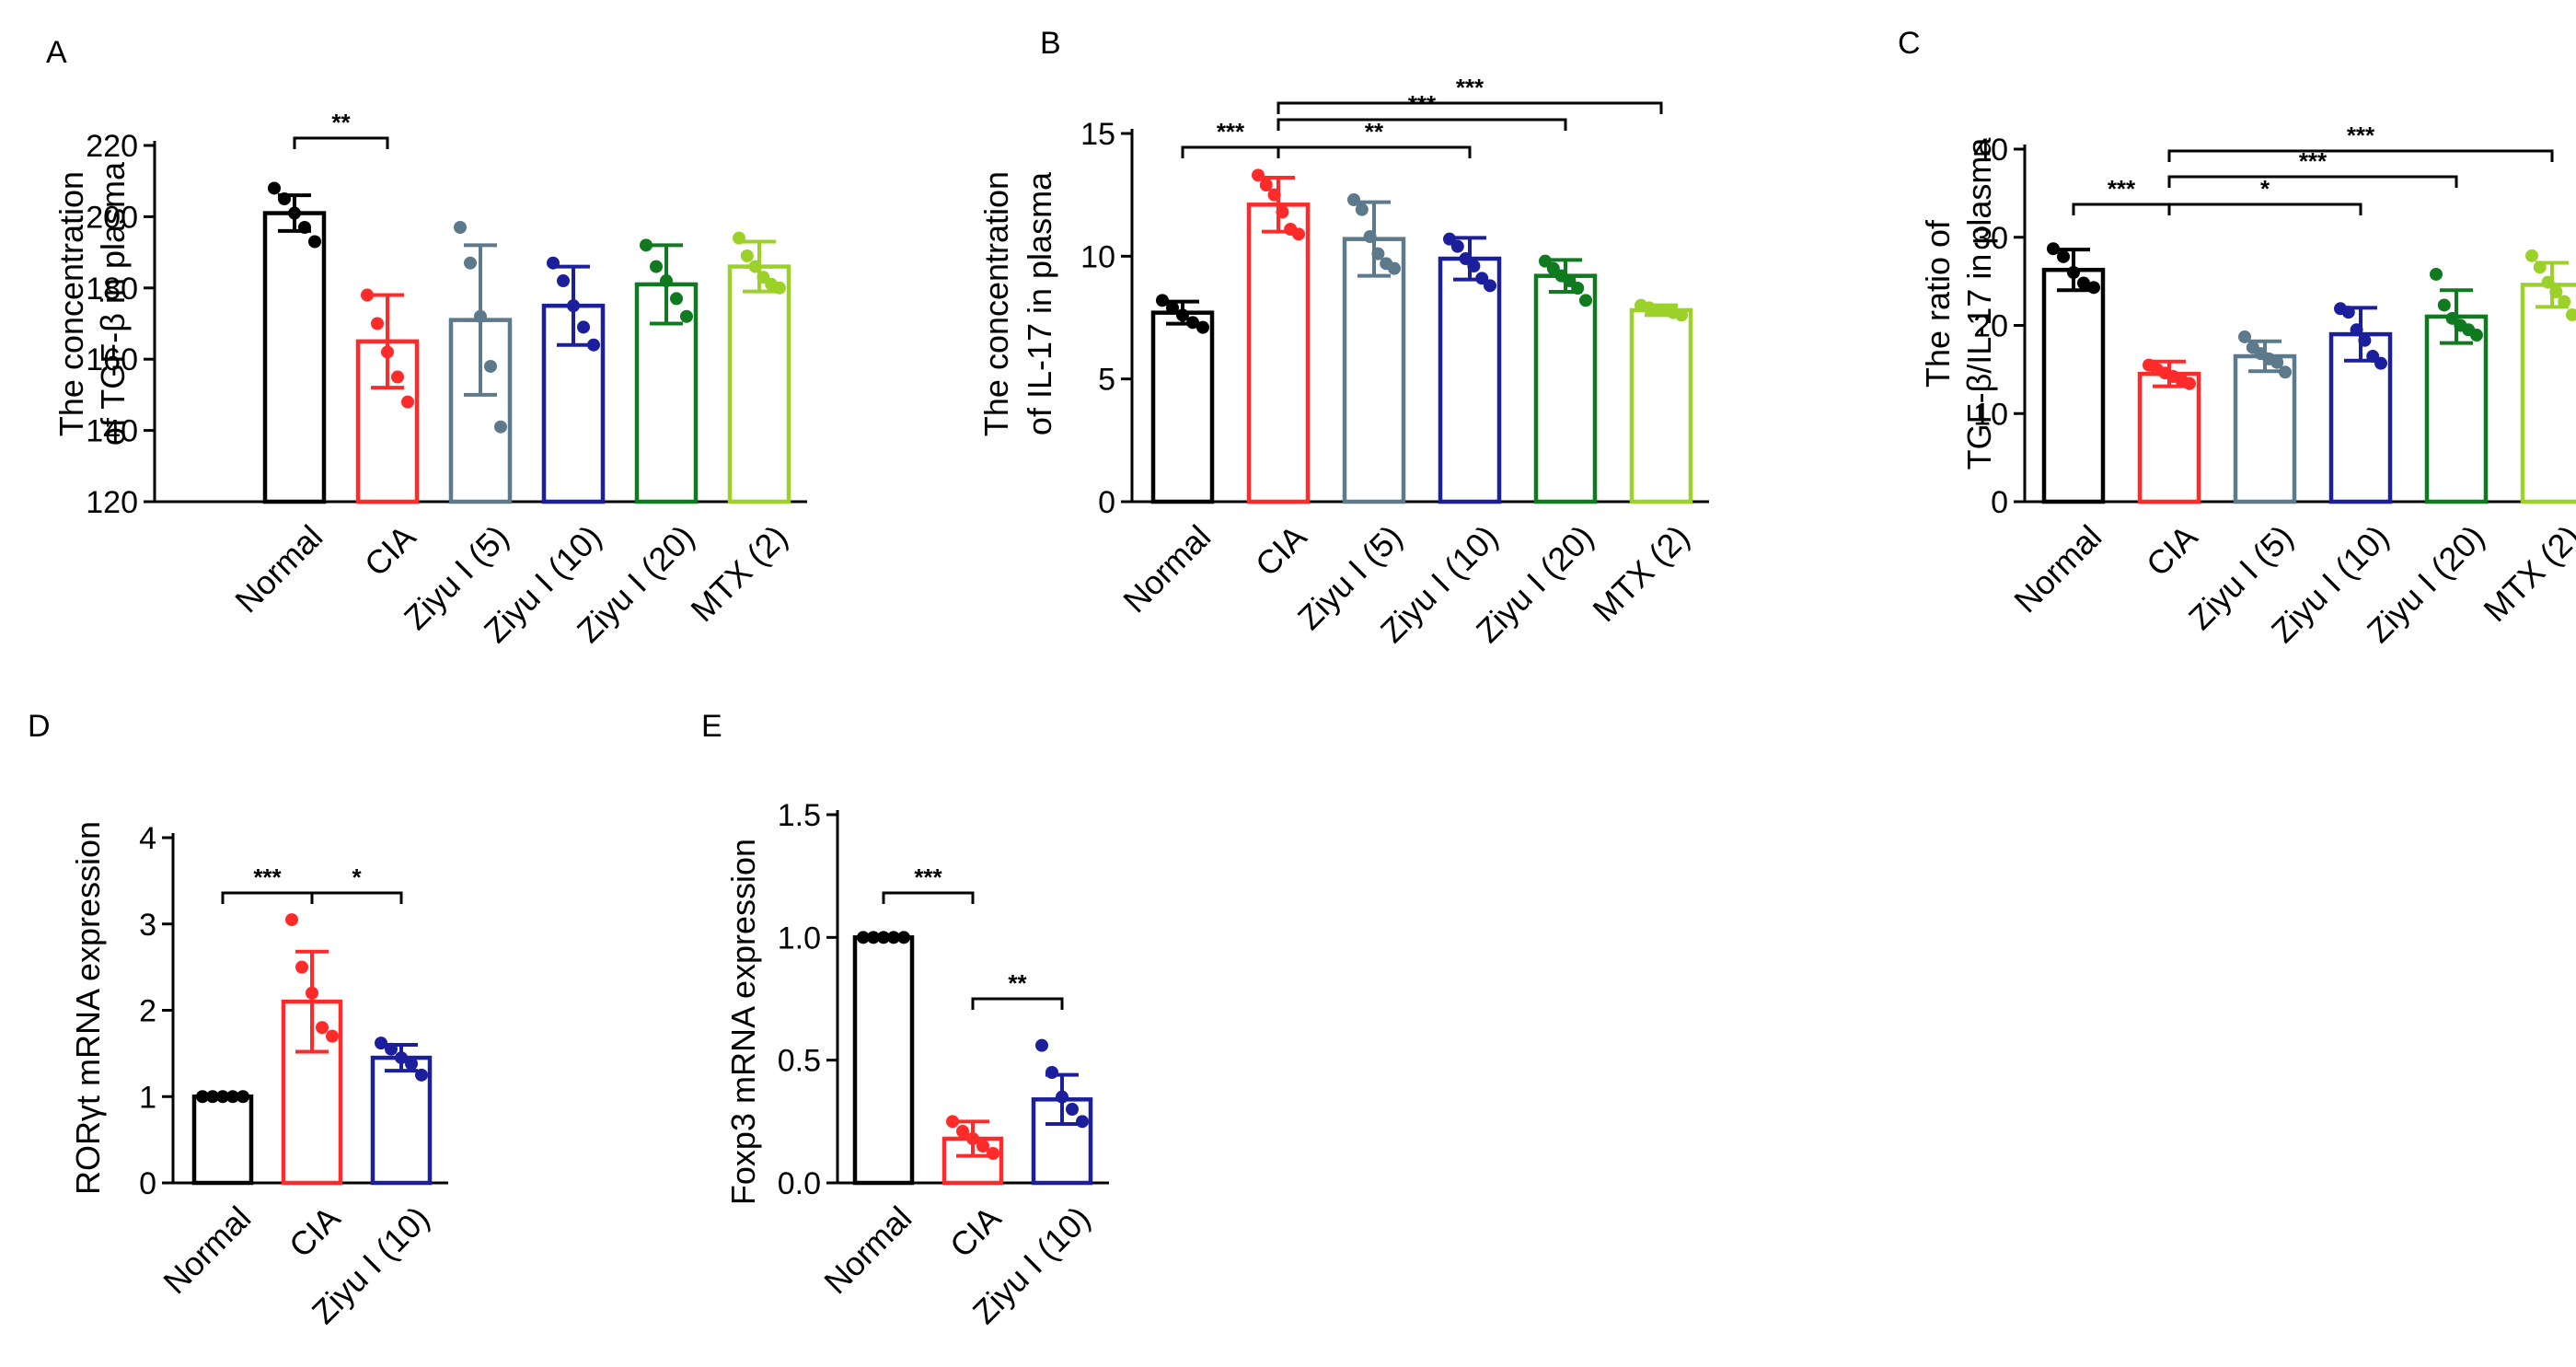 The height and width of the screenshot is (1367, 2576). I want to click on panel-b-category-label-normal: Normal, so click(1166, 568).